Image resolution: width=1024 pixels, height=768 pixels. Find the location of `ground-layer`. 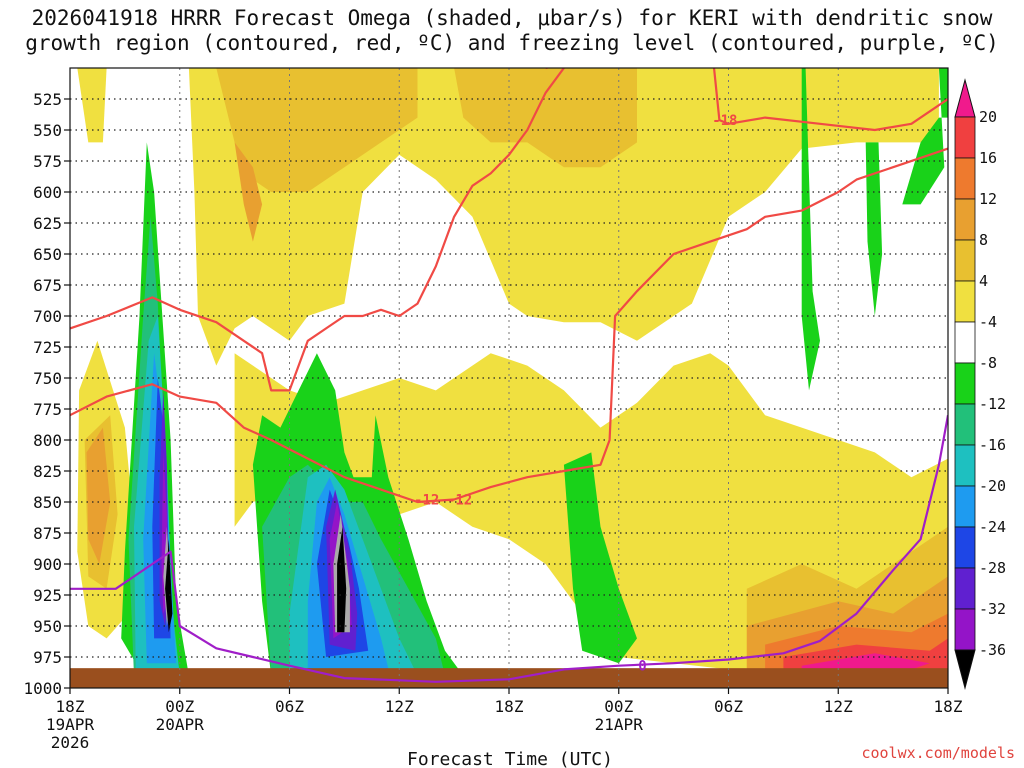

ground-layer is located at coordinates (509, 678).